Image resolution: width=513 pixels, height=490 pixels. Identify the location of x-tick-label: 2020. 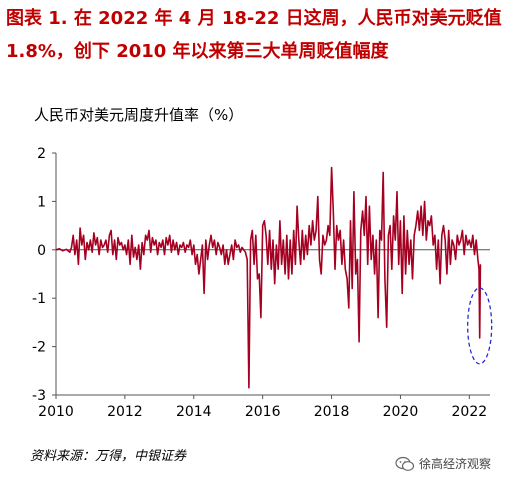
(401, 412).